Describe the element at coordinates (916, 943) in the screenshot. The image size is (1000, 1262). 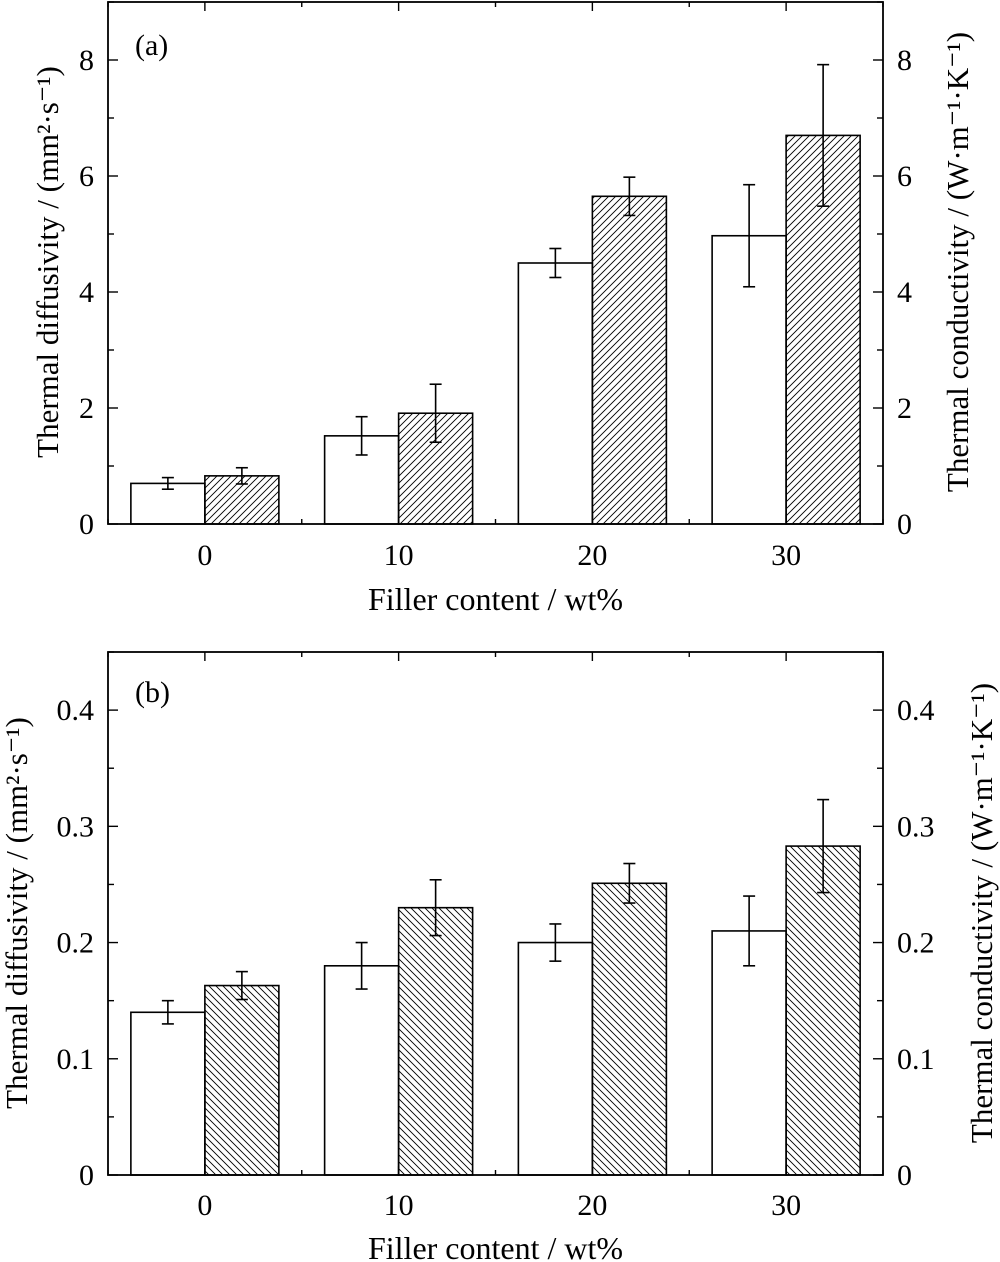
I see `y-tick-label-right: 0.2` at that location.